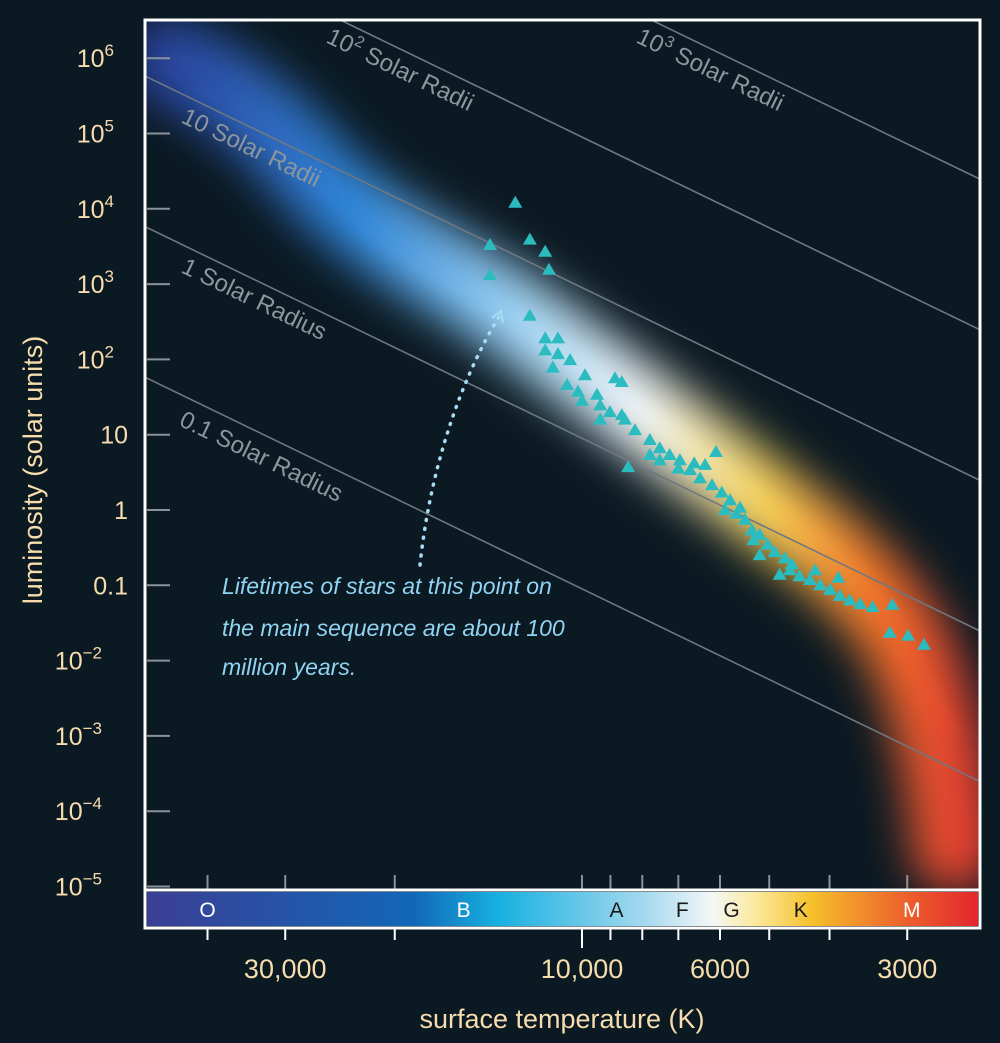 The height and width of the screenshot is (1043, 1000). Describe the element at coordinates (114, 436) in the screenshot. I see `y-tick-label: 10` at that location.